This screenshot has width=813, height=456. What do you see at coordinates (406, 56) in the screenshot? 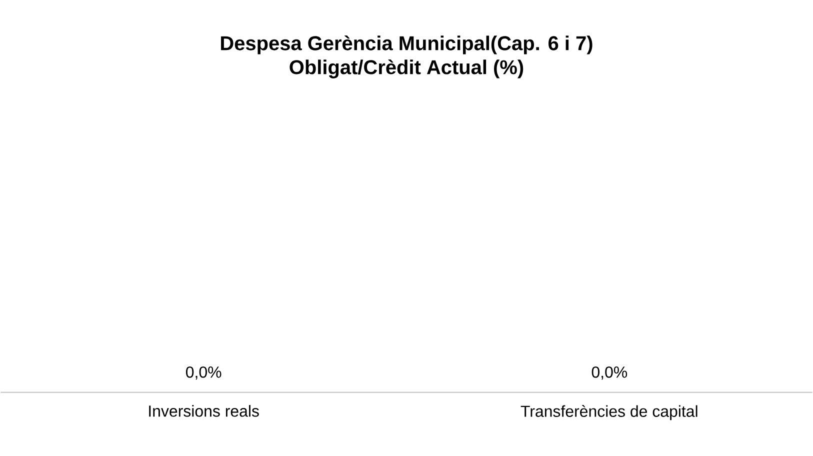
I see `text: Despesa Gerència Municipal(Cap. 6 i 7) Obligat/Crèdit Actual (%)` at bounding box center [406, 56].